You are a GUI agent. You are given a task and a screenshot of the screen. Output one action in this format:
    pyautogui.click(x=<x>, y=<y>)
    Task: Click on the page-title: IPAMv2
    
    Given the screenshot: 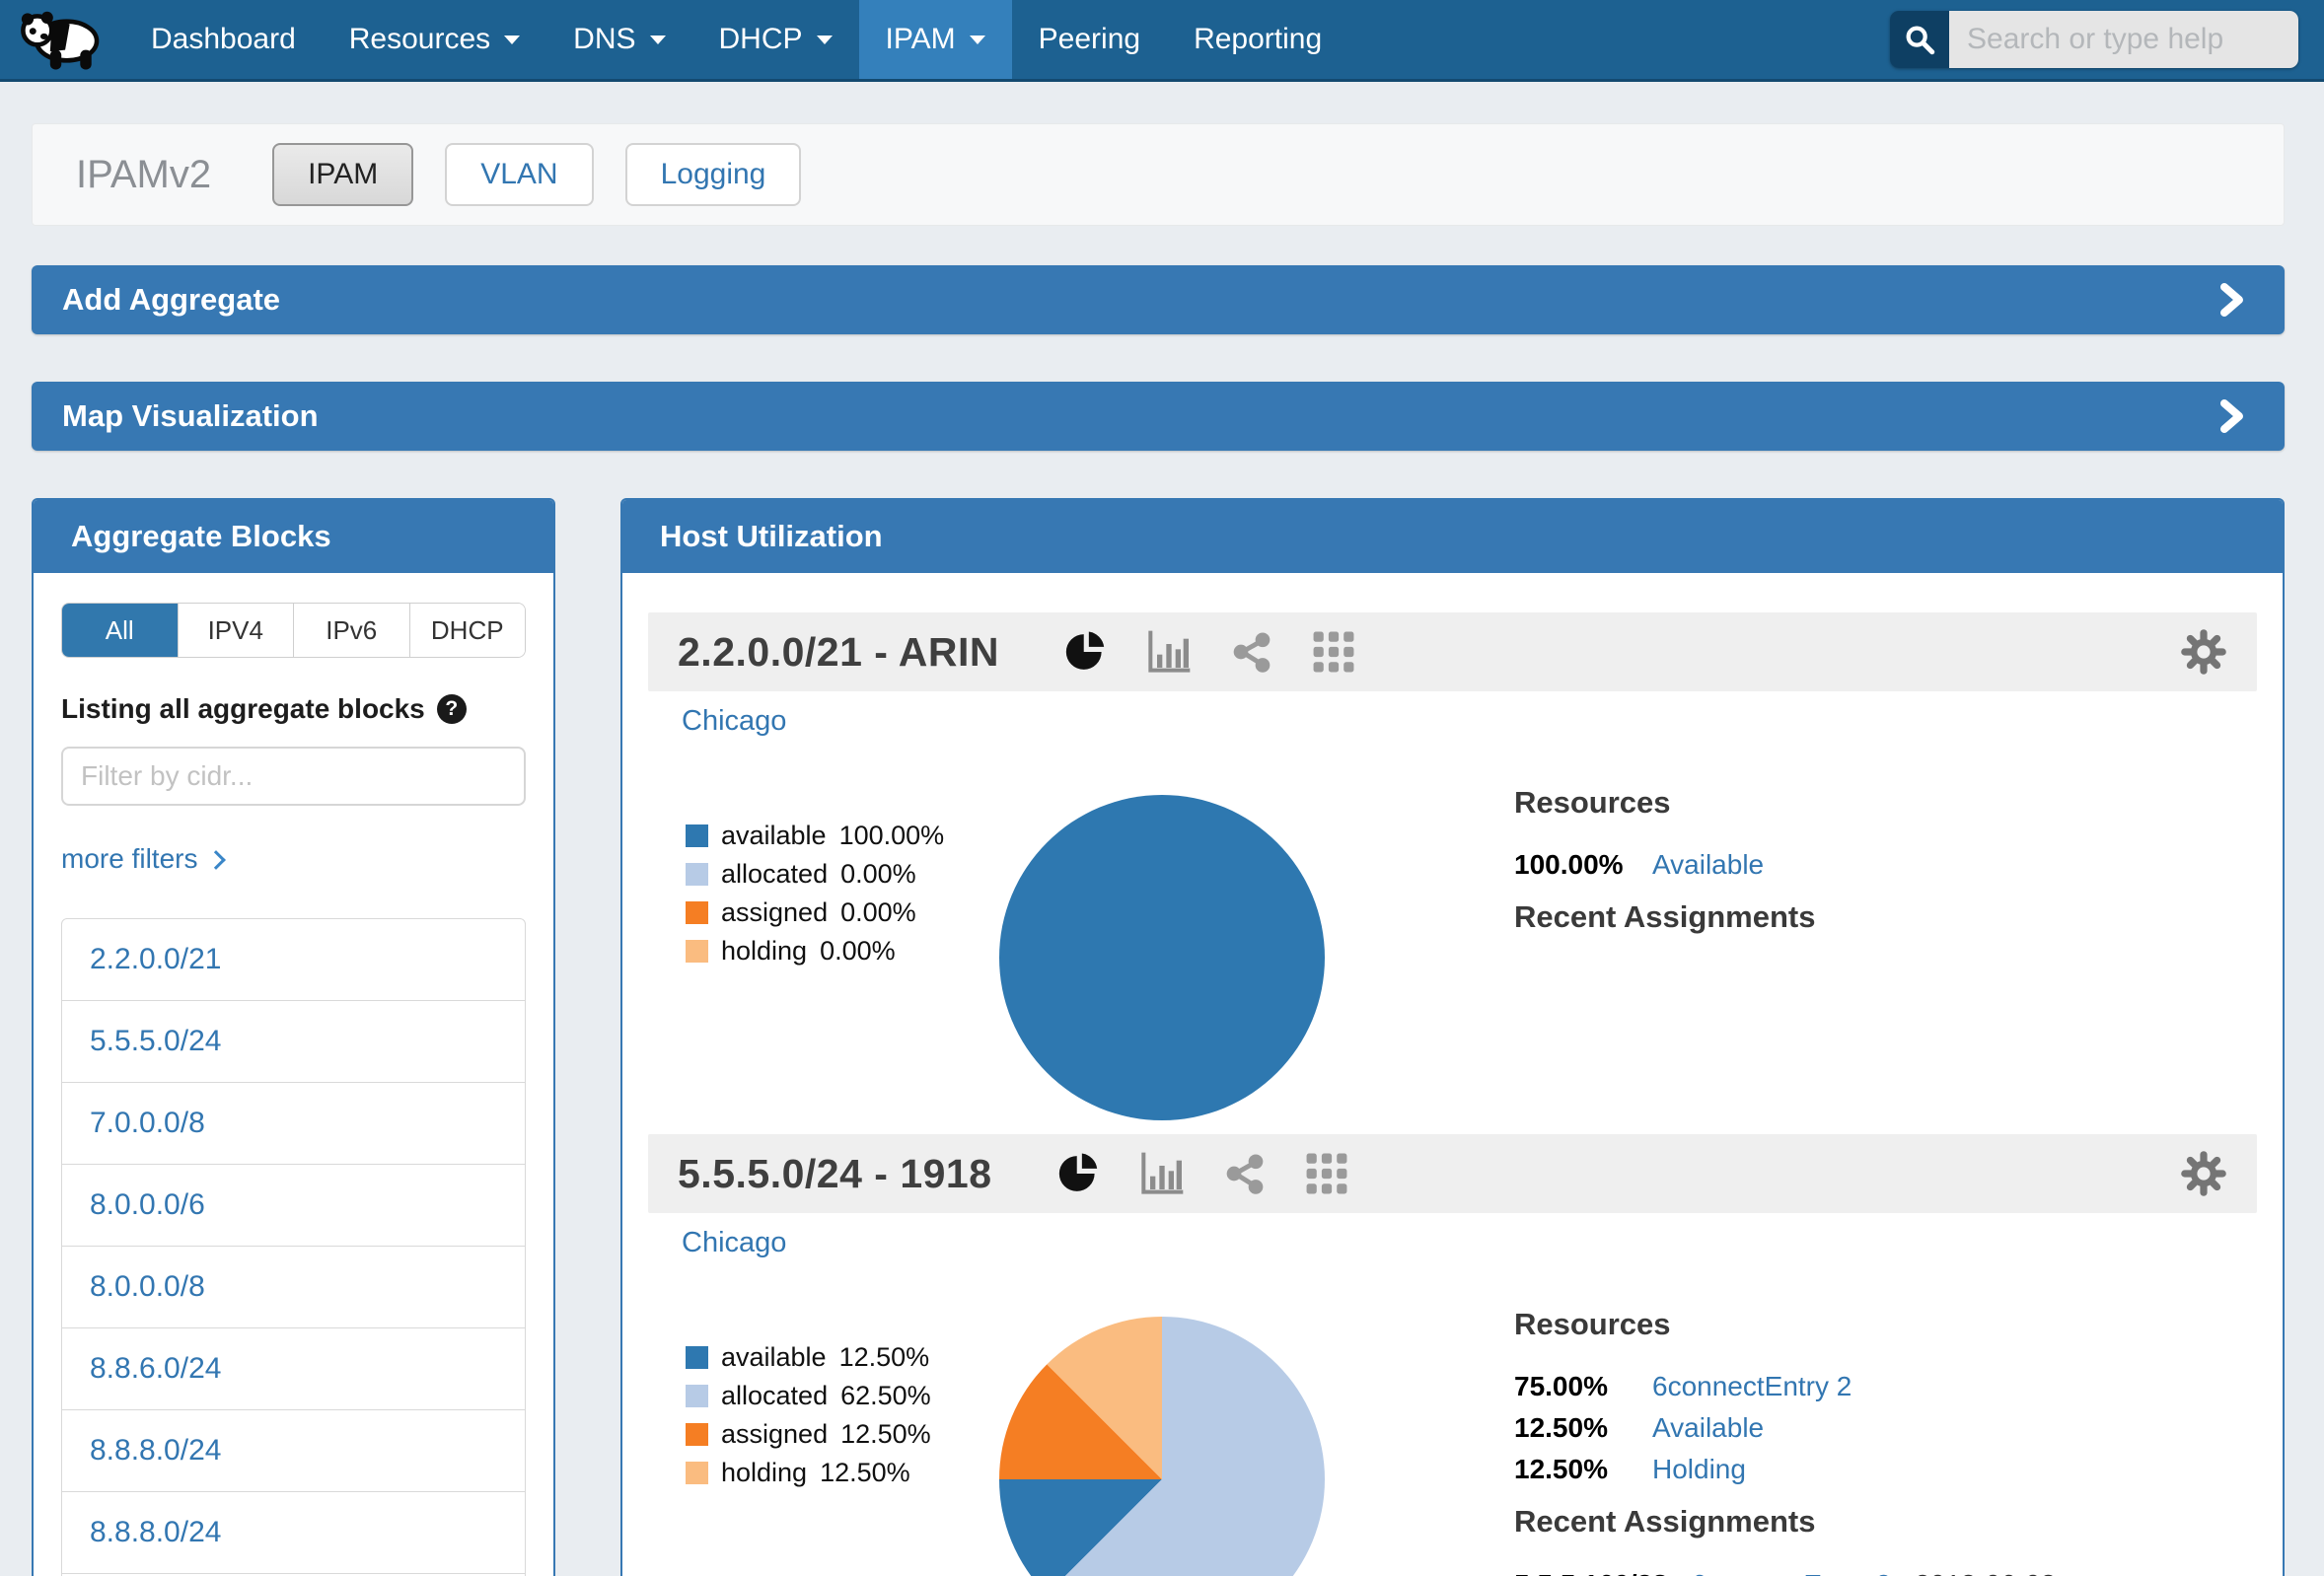 What is the action you would take?
    pyautogui.click(x=144, y=174)
    